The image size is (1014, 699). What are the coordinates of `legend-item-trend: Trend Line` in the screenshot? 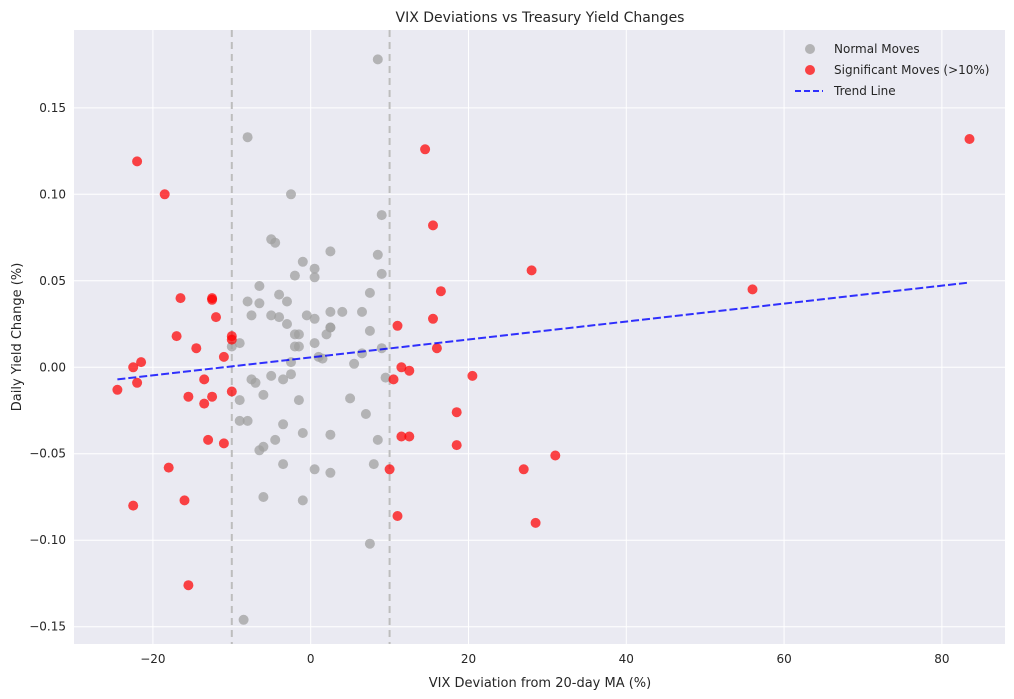 It's located at (845, 91).